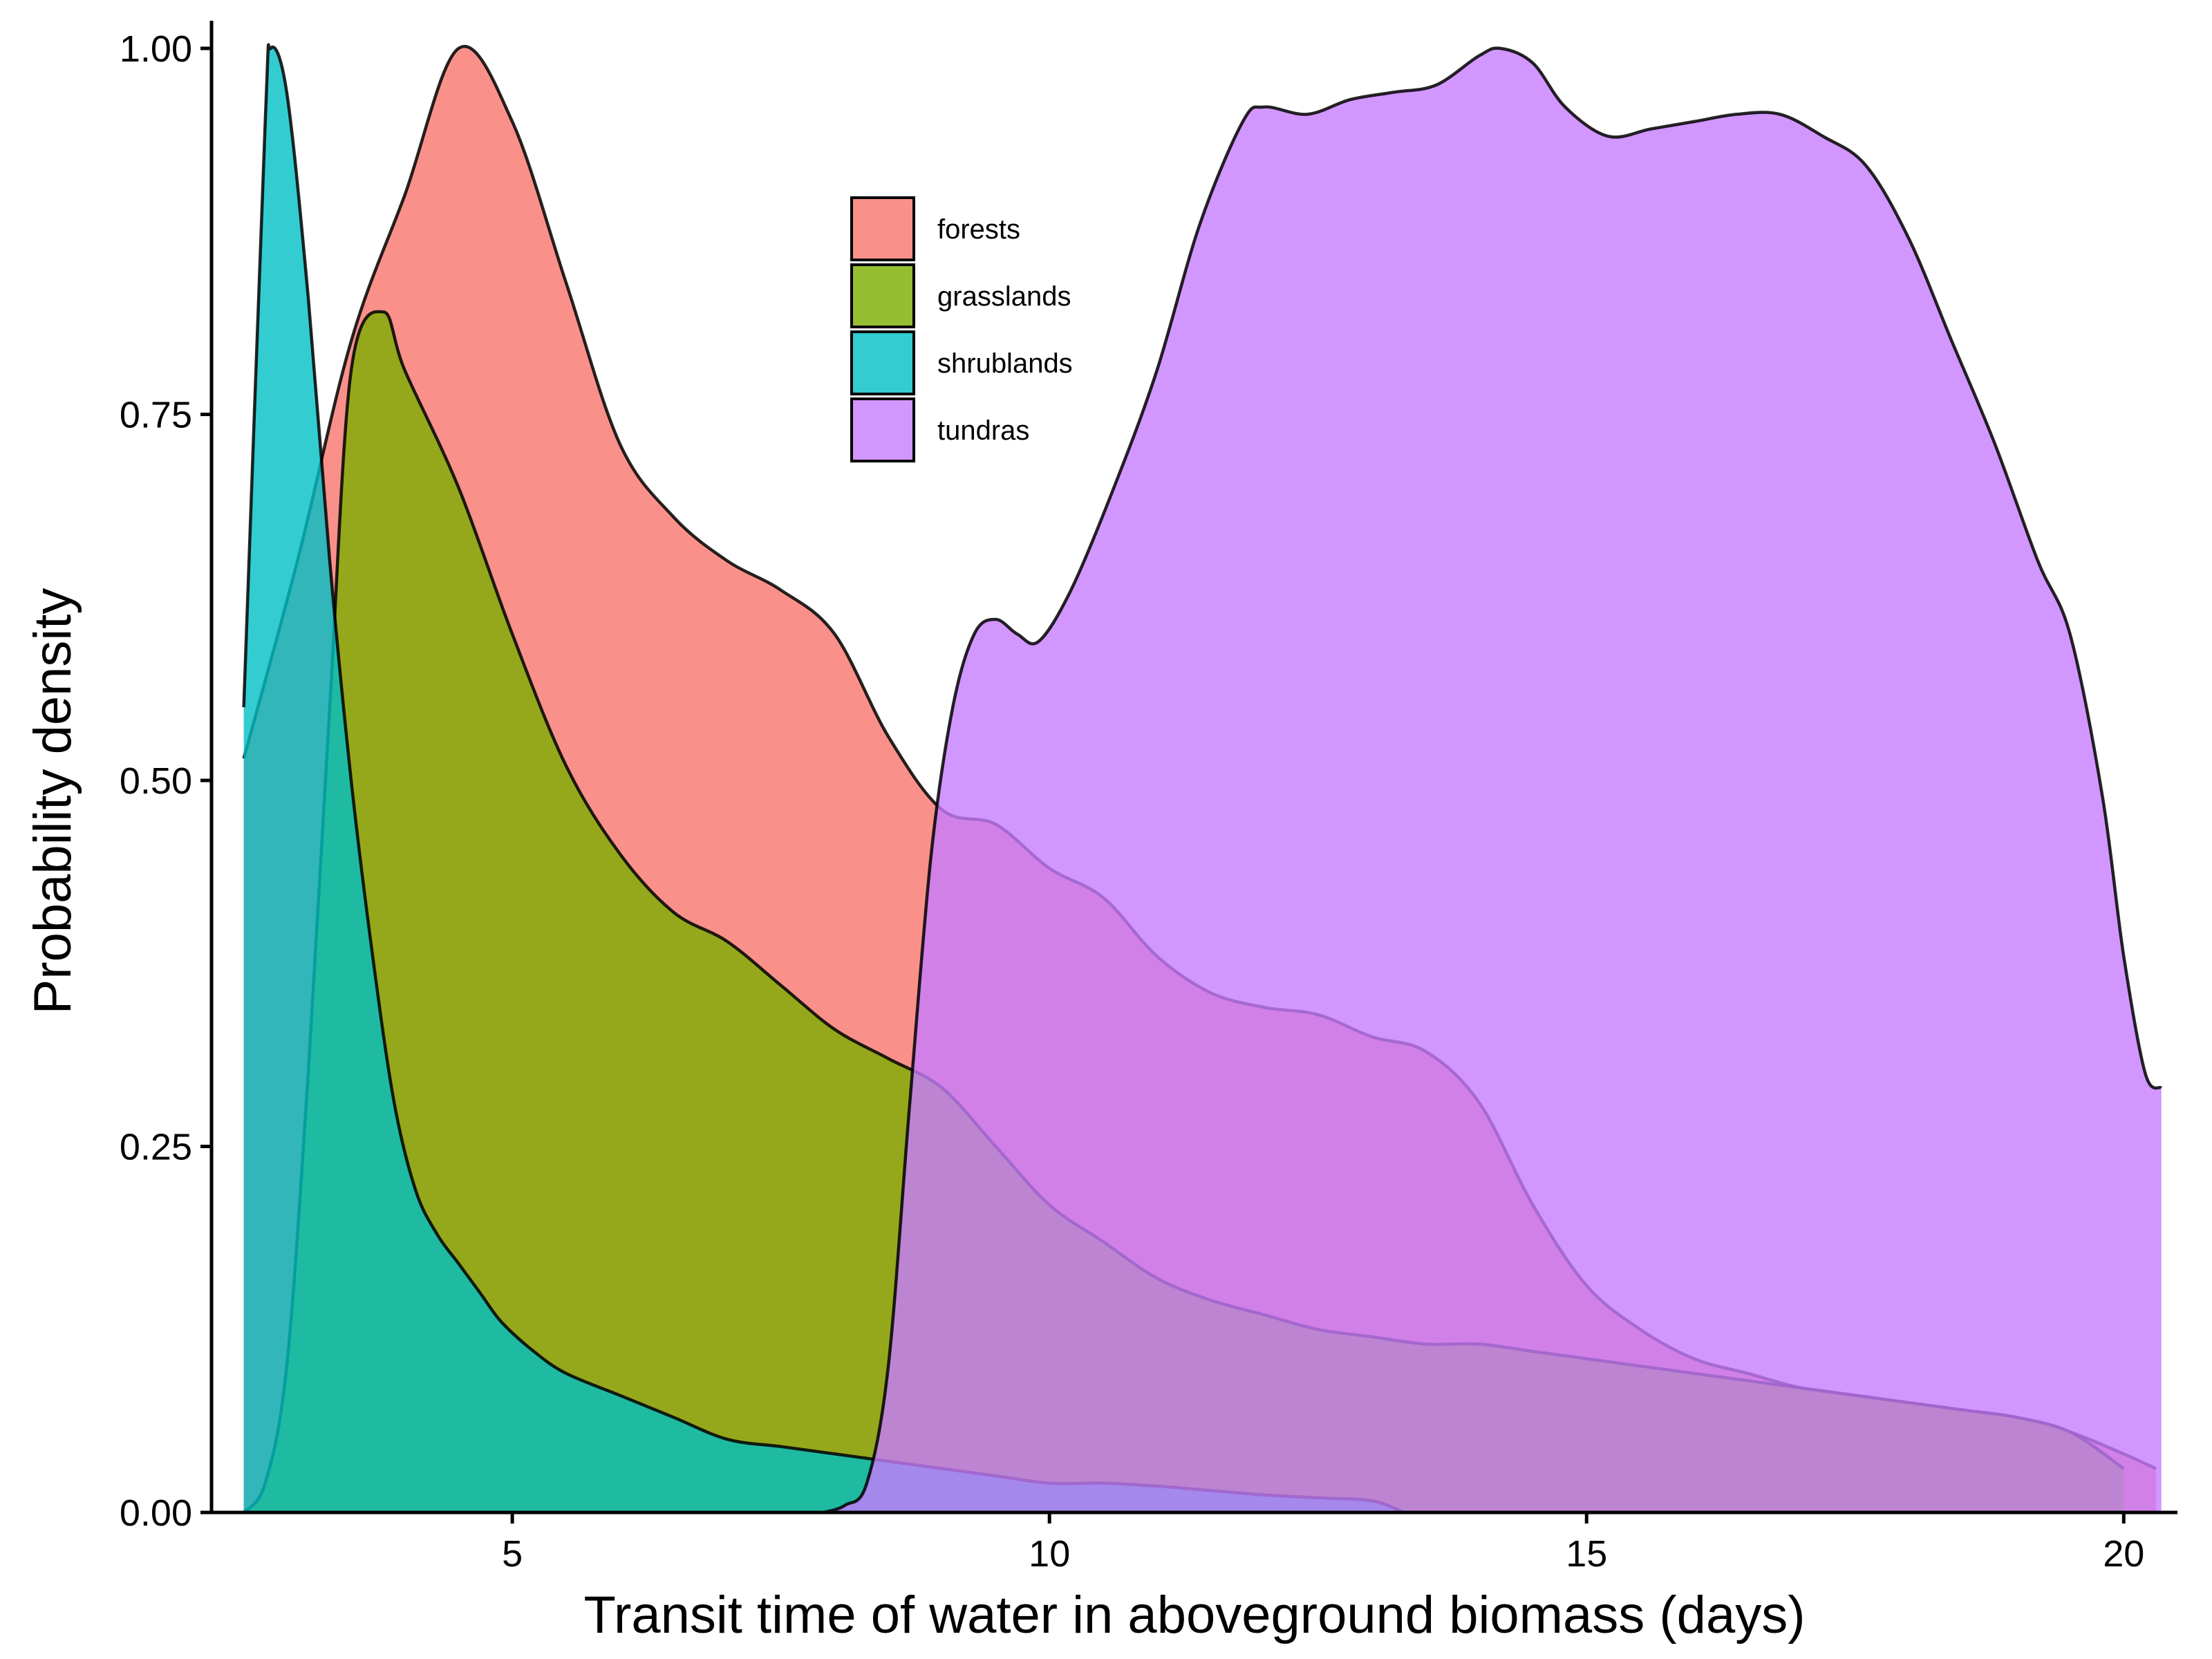 The width and height of the screenshot is (2212, 1659). What do you see at coordinates (1323, 1544) in the screenshot?
I see `x-axis-ticks: 5 10 15 20` at bounding box center [1323, 1544].